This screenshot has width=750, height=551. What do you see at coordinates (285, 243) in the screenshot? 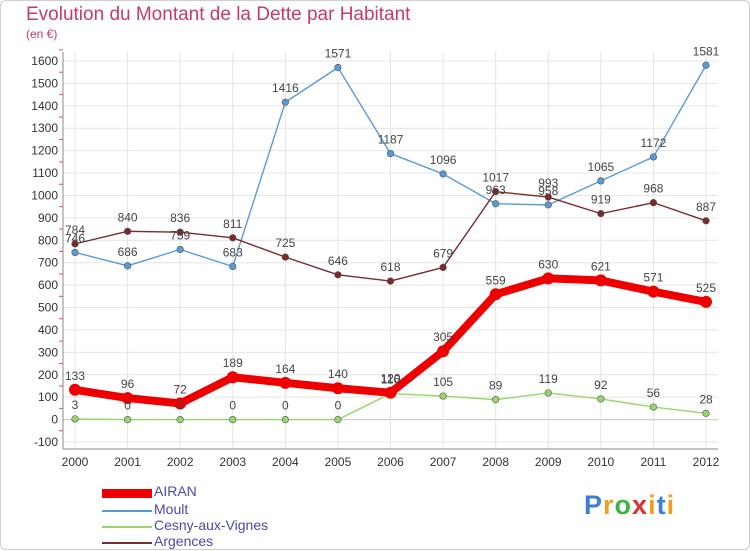
I see `data-label: 725` at bounding box center [285, 243].